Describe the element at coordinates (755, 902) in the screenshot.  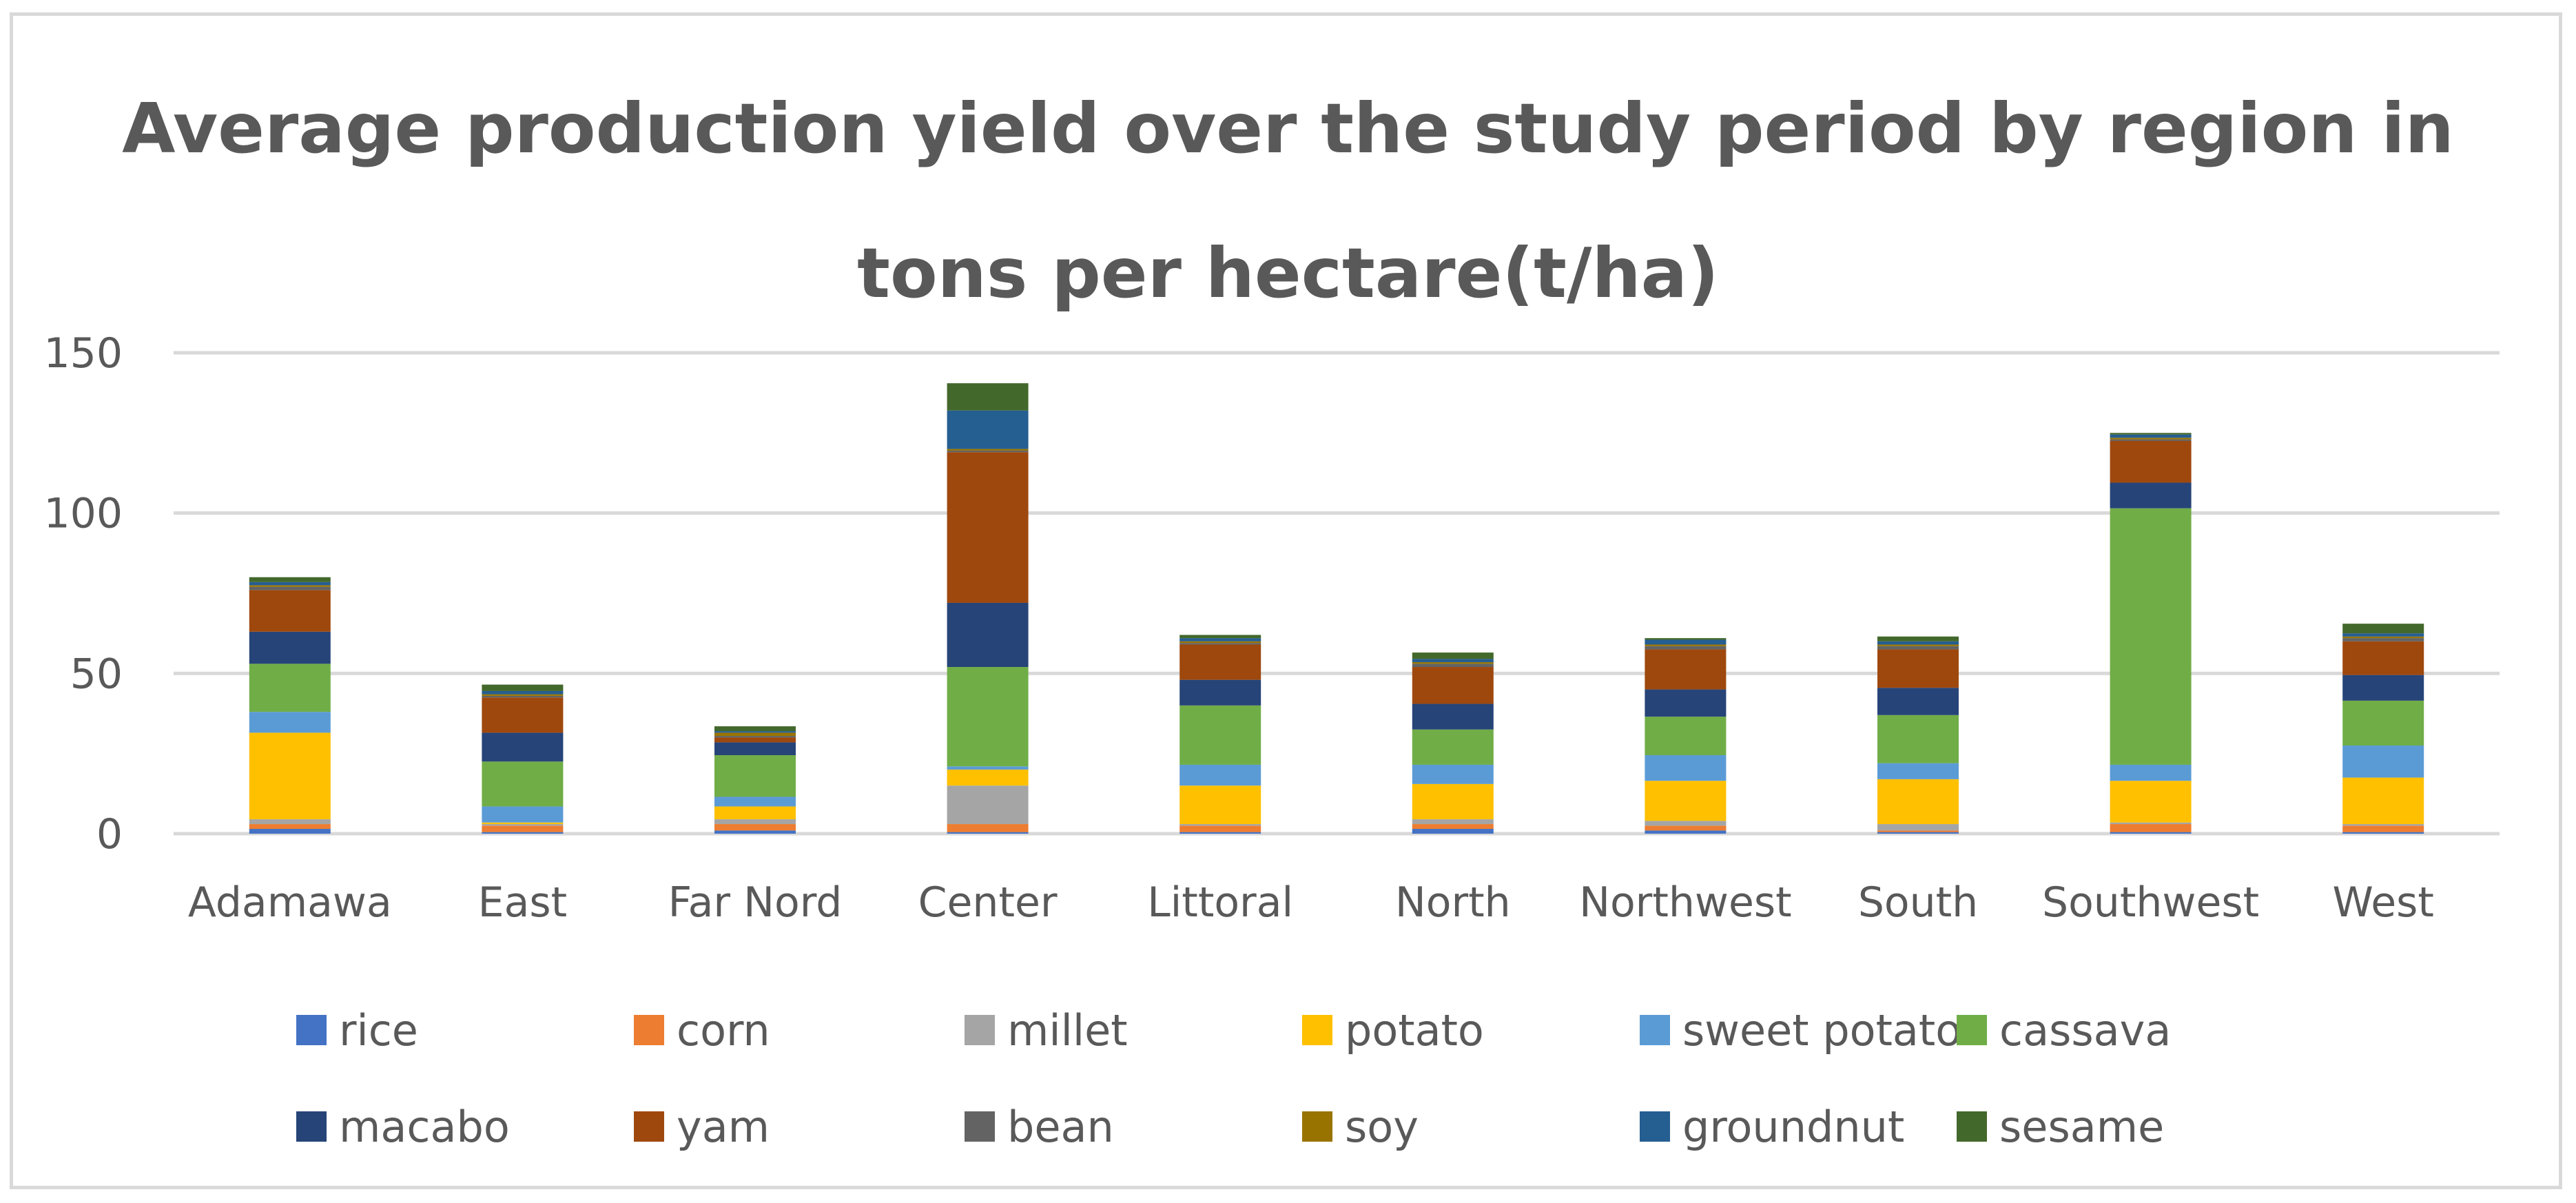
I see `x-tick-label: Far Nord` at that location.